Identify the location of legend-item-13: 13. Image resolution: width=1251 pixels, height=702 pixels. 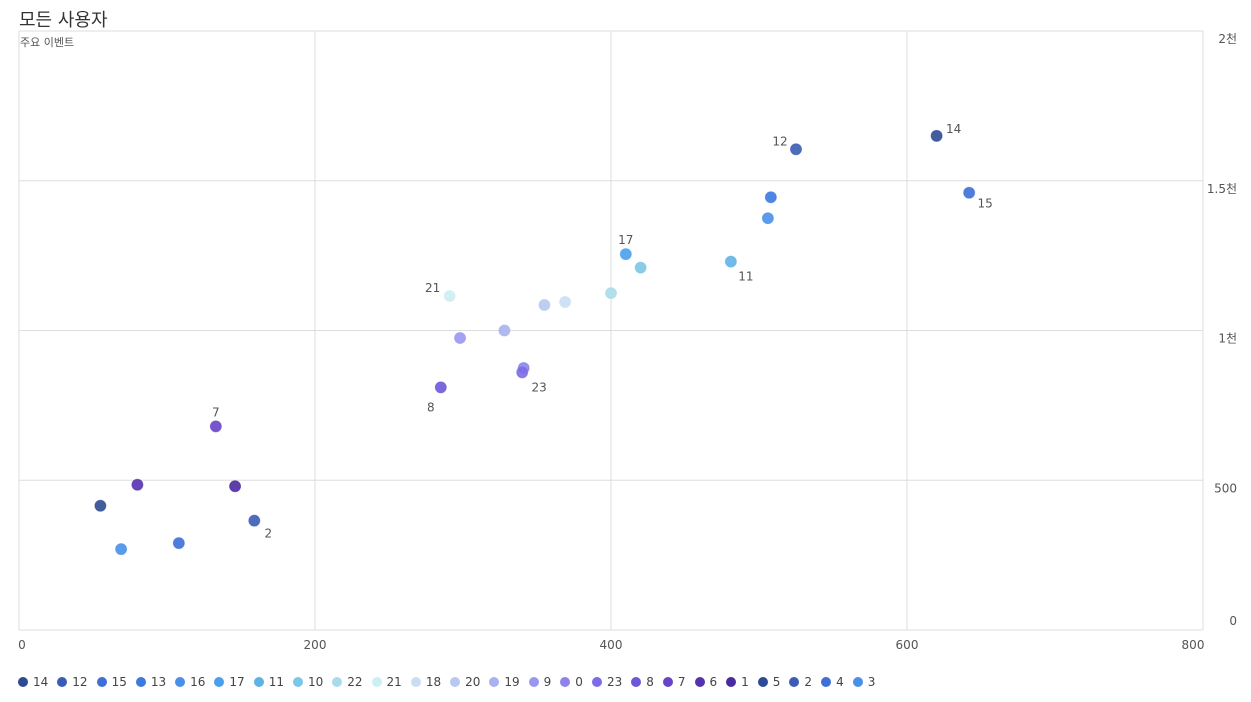
(151, 682).